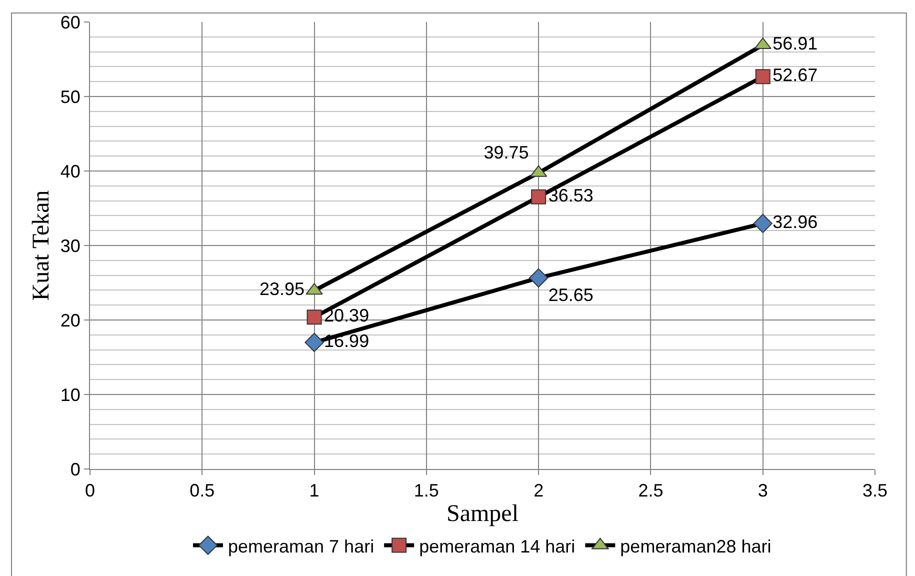 This screenshot has height=576, width=915. What do you see at coordinates (875, 490) in the screenshot?
I see `x-tick-label: 3.5` at bounding box center [875, 490].